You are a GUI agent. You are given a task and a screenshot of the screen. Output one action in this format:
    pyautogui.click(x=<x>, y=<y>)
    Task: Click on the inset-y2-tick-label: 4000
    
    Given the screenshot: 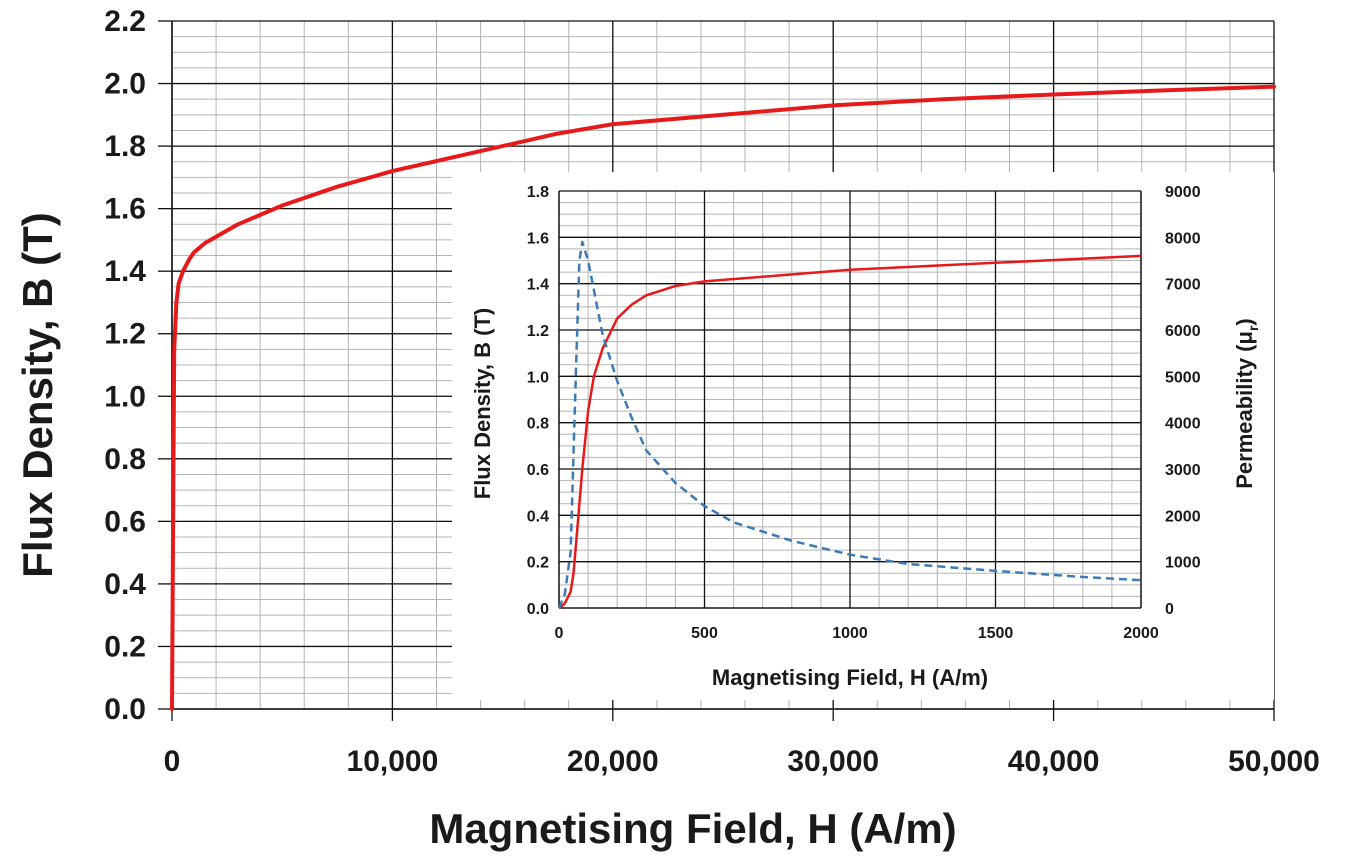 What is the action you would take?
    pyautogui.click(x=1183, y=424)
    